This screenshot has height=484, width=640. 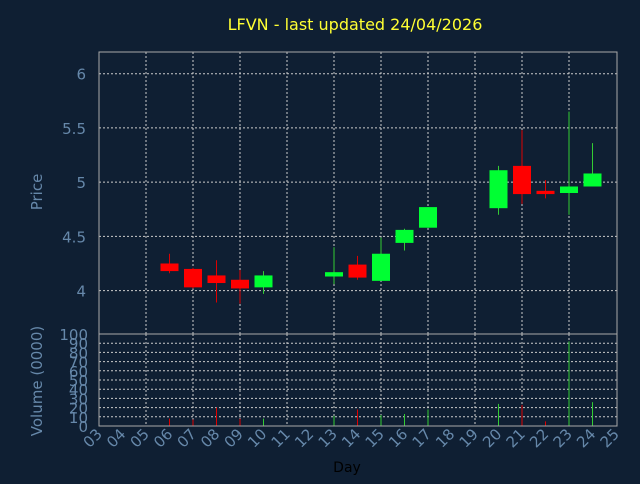 I want to click on day-tick-label: 24, so click(x=586, y=438).